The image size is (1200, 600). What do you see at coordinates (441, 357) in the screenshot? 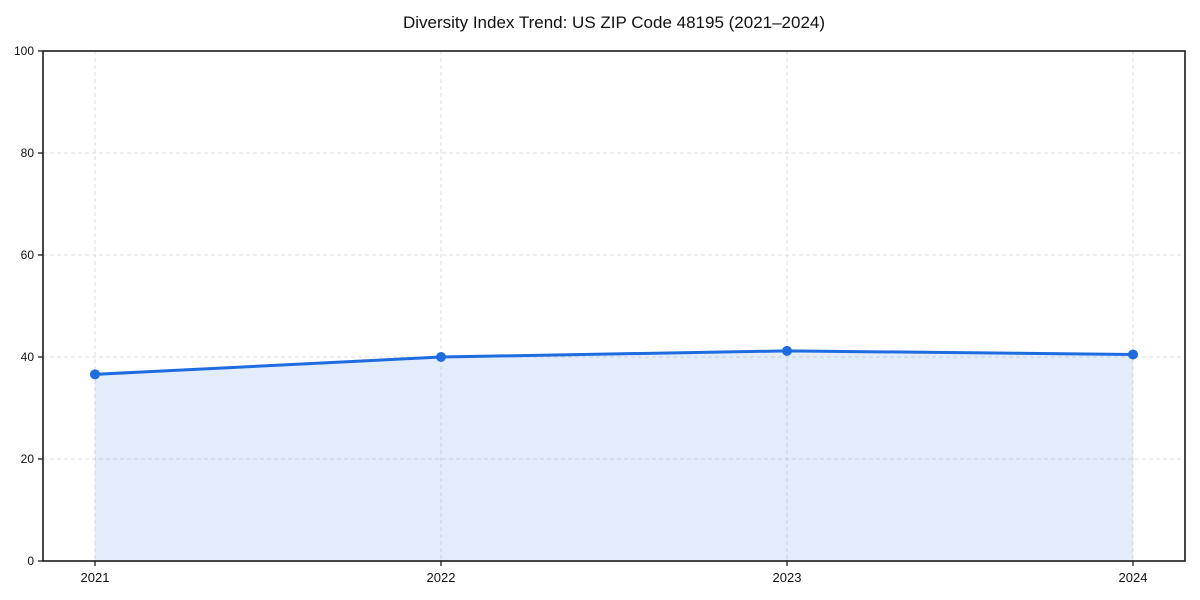
I see `data-point-2022` at bounding box center [441, 357].